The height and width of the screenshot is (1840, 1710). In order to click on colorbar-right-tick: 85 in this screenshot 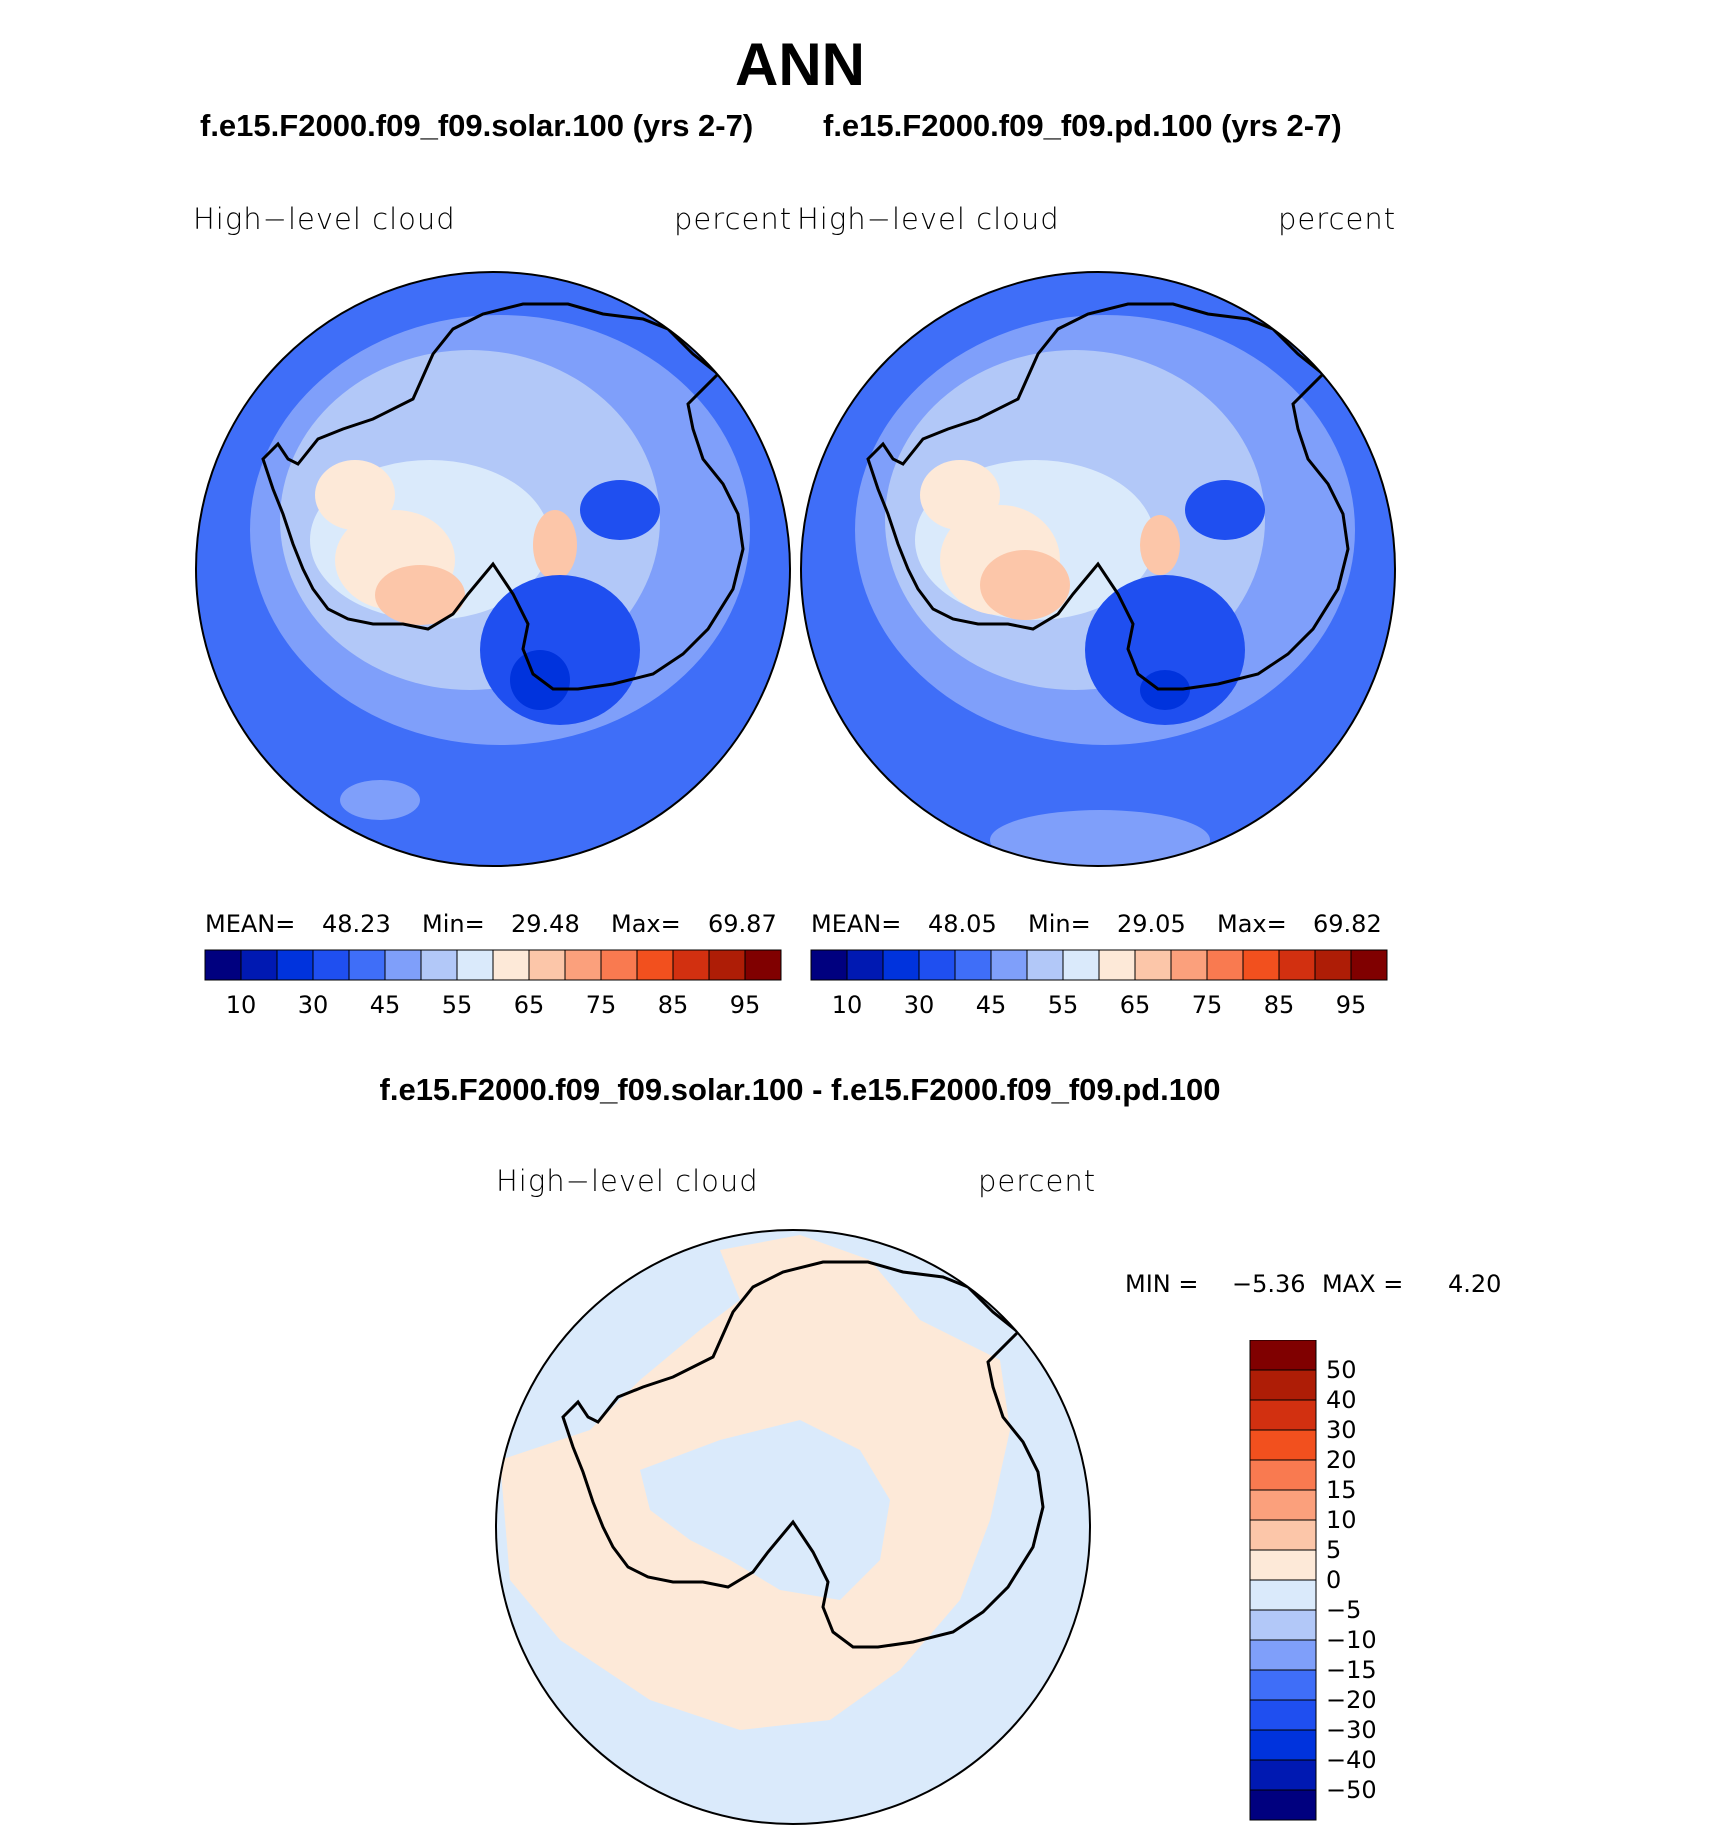, I will do `click(1279, 1005)`.